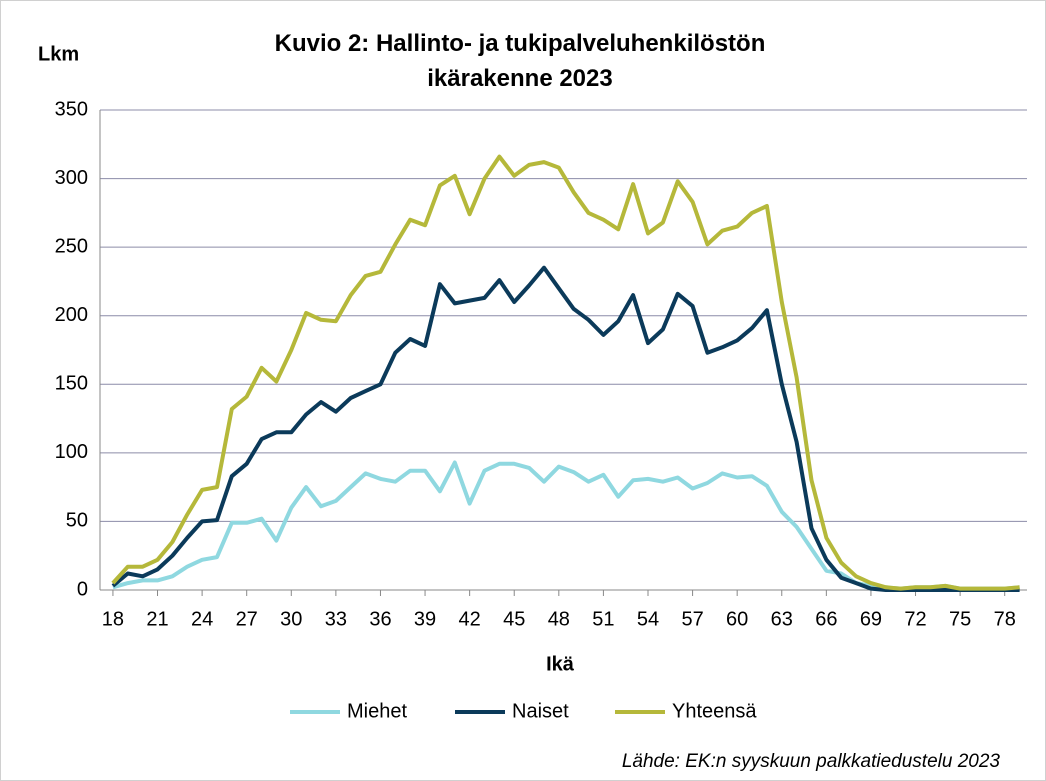  What do you see at coordinates (603, 619) in the screenshot?
I see `x-tick-label: 51` at bounding box center [603, 619].